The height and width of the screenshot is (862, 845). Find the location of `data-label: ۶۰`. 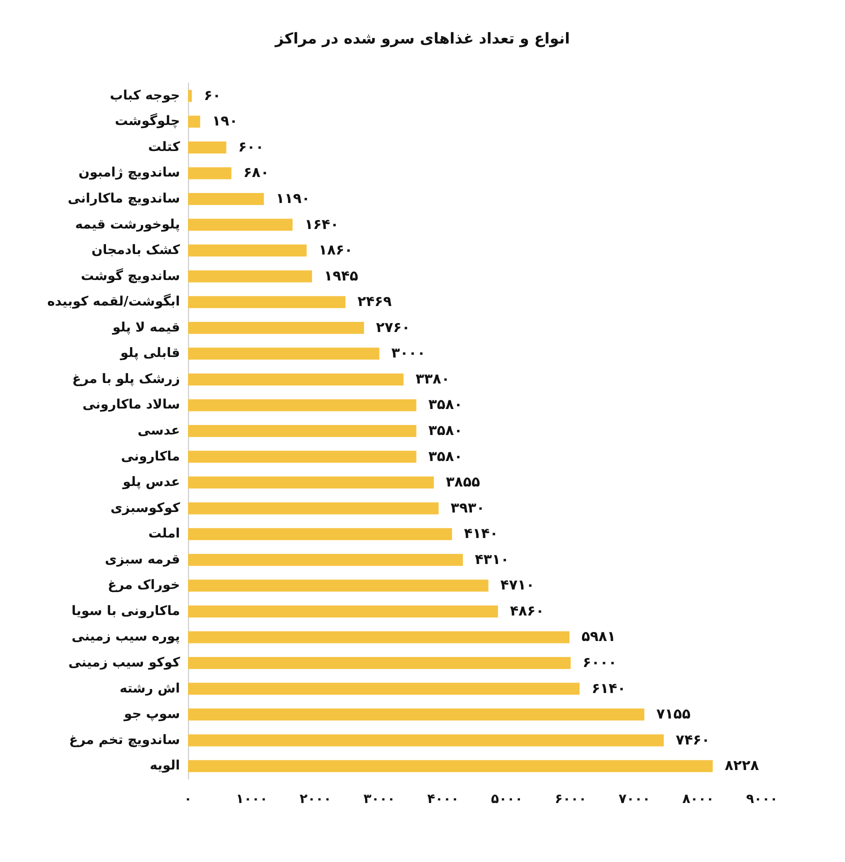

data-label: ۶۰ is located at coordinates (212, 96).